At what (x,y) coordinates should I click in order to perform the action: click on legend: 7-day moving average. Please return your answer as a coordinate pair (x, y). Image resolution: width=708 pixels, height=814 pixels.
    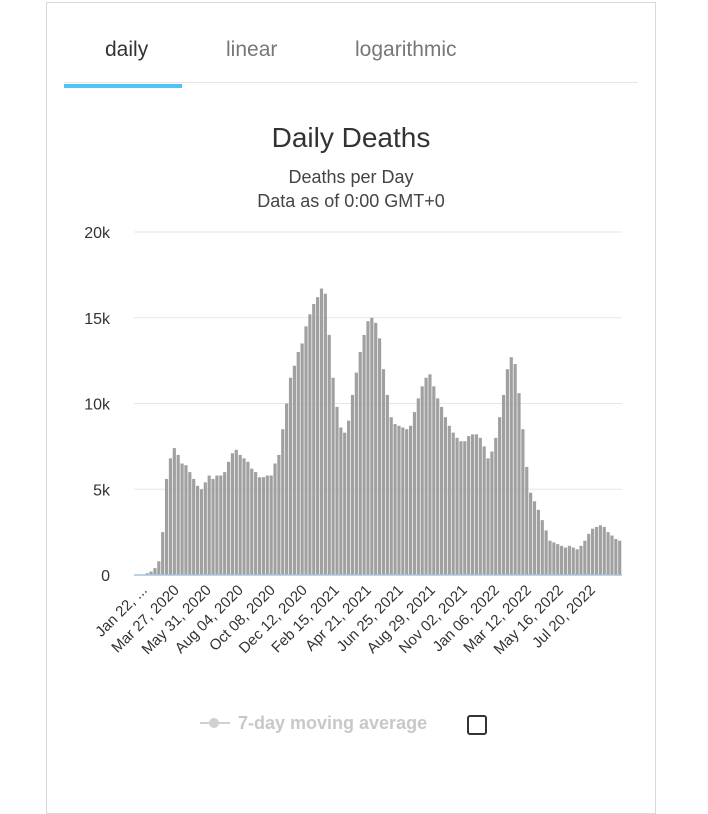
    Looking at the image, I should click on (313, 723).